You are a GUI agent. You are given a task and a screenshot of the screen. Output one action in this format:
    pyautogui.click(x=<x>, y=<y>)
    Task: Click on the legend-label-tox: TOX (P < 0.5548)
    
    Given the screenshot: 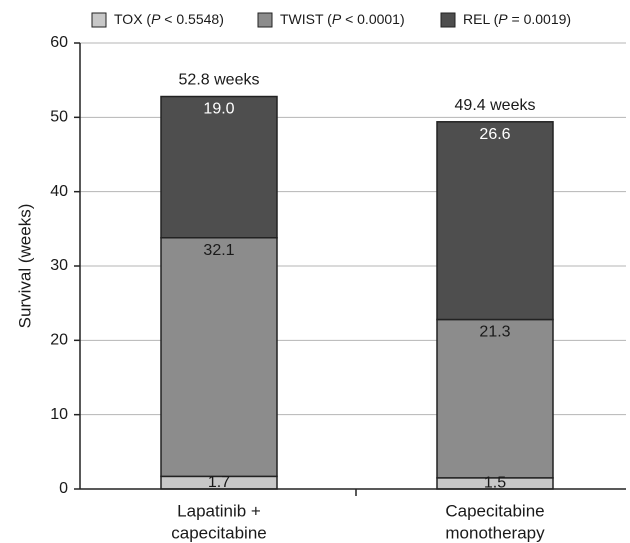 What is the action you would take?
    pyautogui.click(x=169, y=19)
    